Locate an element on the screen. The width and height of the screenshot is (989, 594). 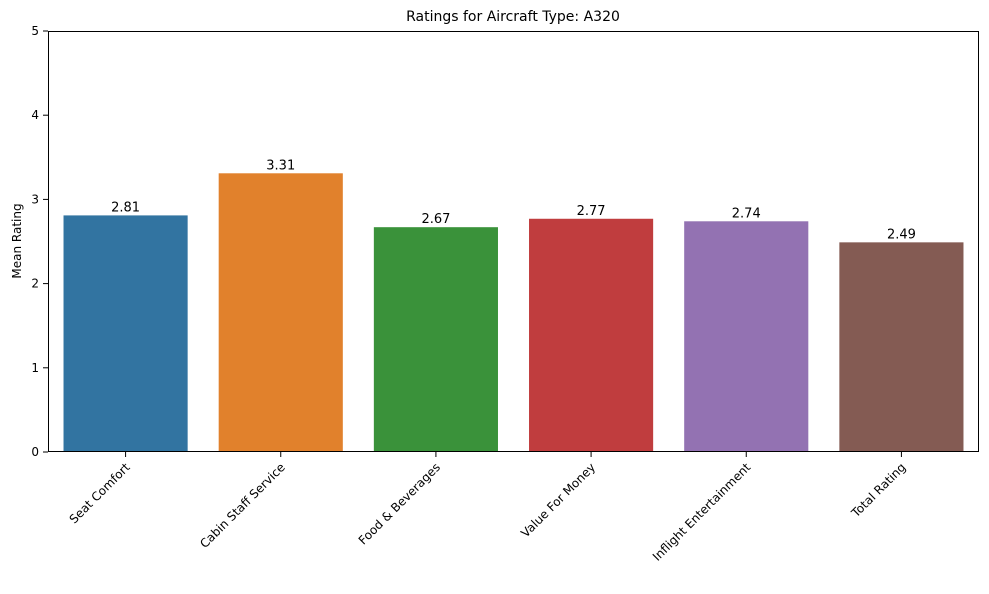
y-tick-label: 2 is located at coordinates (35, 284).